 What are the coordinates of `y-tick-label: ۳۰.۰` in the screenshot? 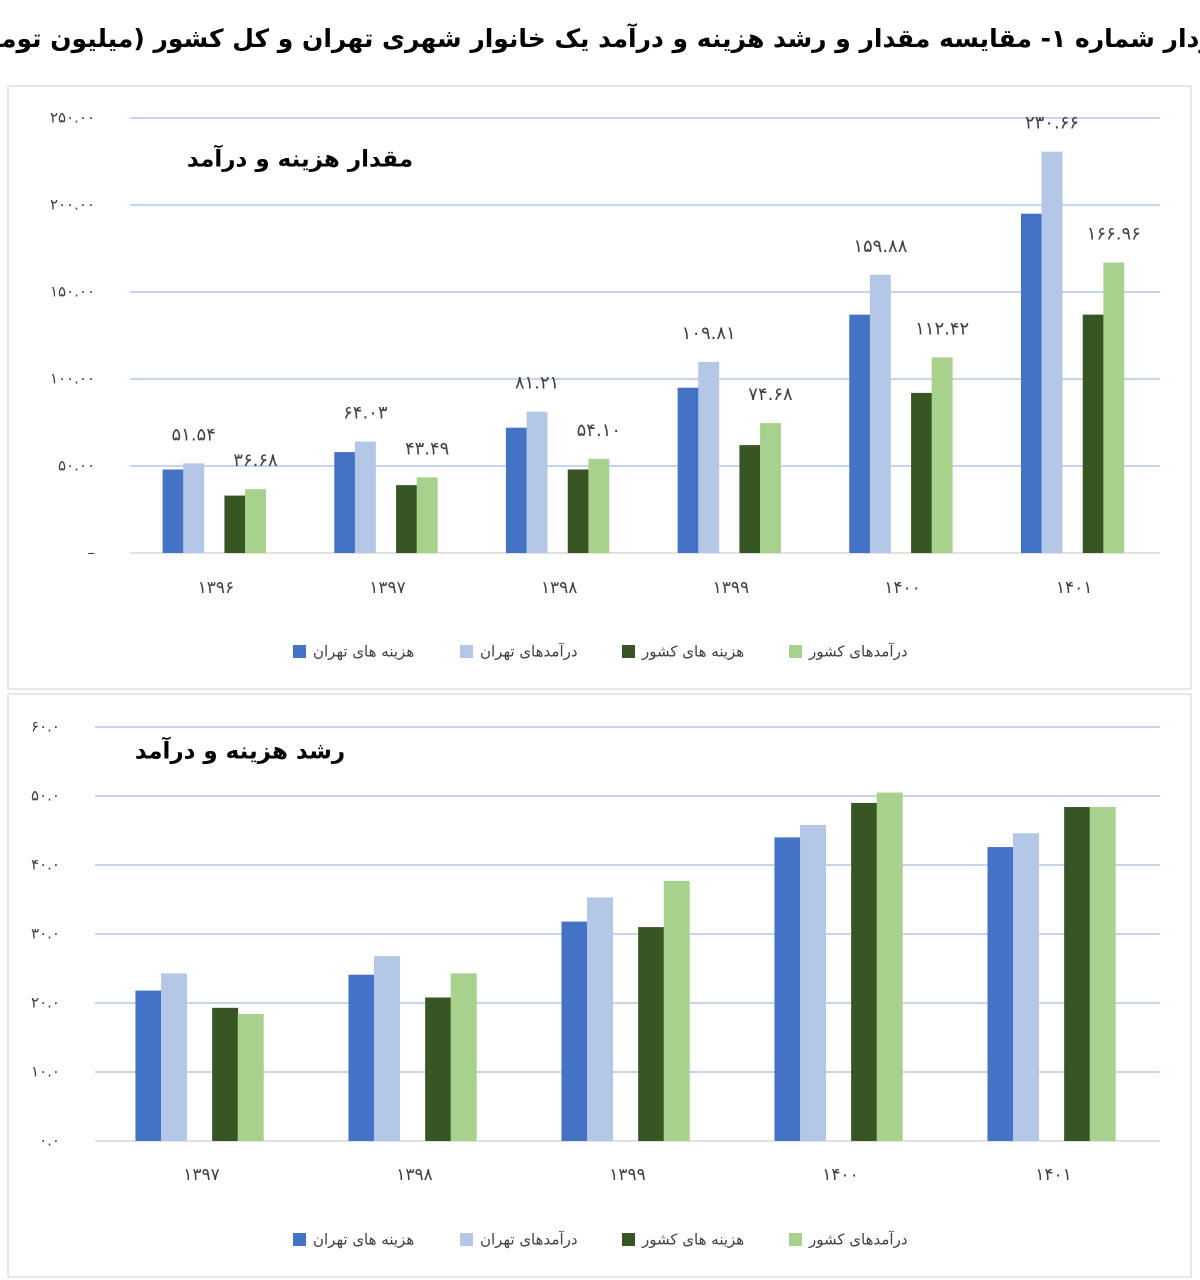 It's located at (45, 934).